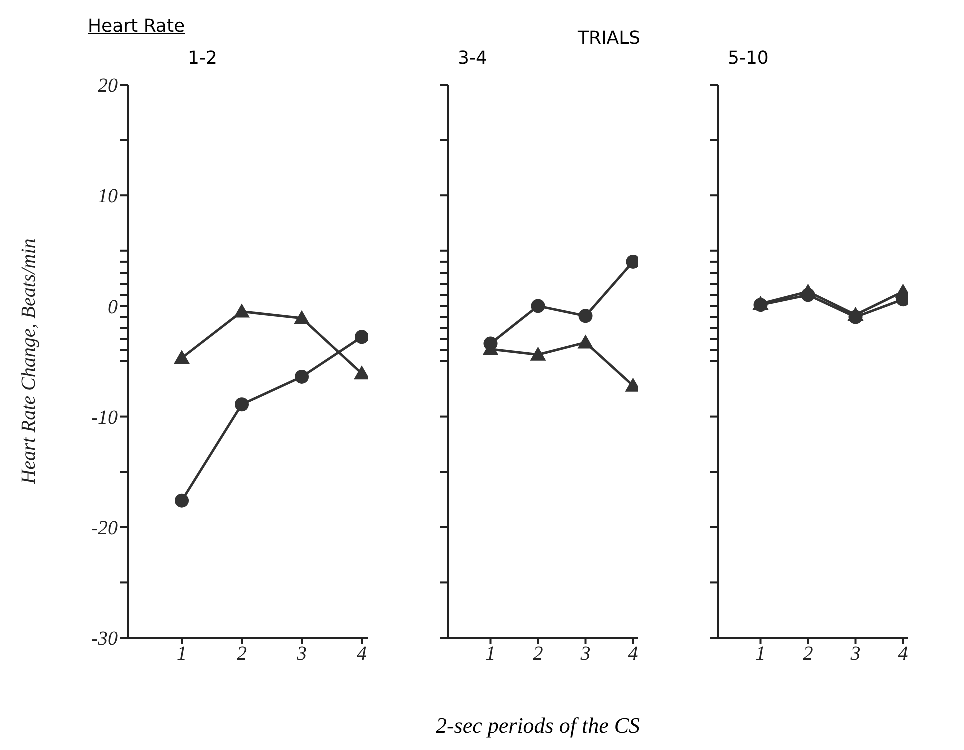 This screenshot has width=964, height=750. Describe the element at coordinates (104, 639) in the screenshot. I see `y-tick-label: -30` at that location.